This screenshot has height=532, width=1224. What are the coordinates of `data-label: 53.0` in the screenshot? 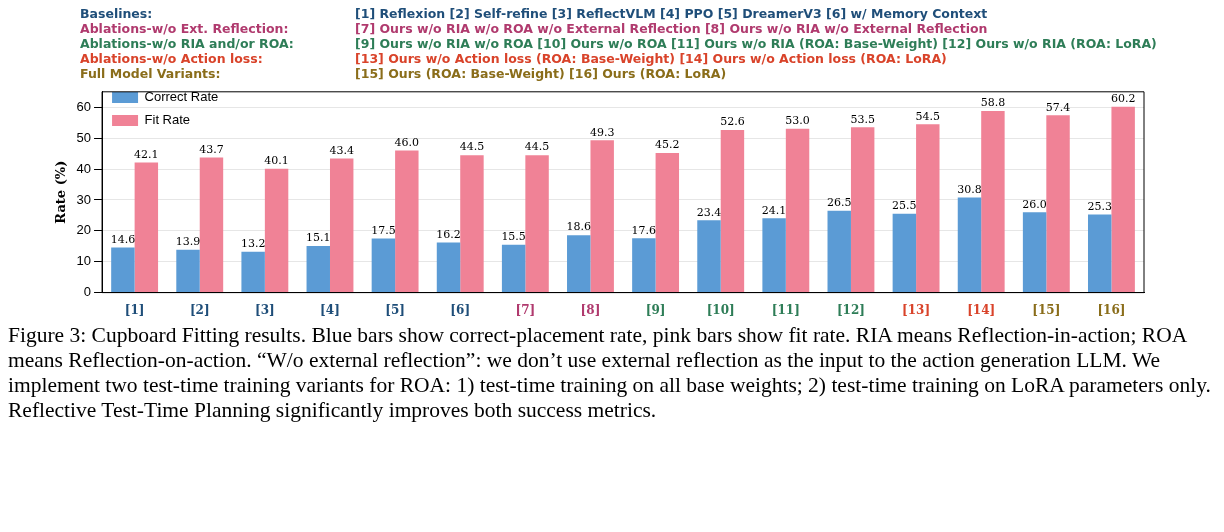 It's located at (797, 121).